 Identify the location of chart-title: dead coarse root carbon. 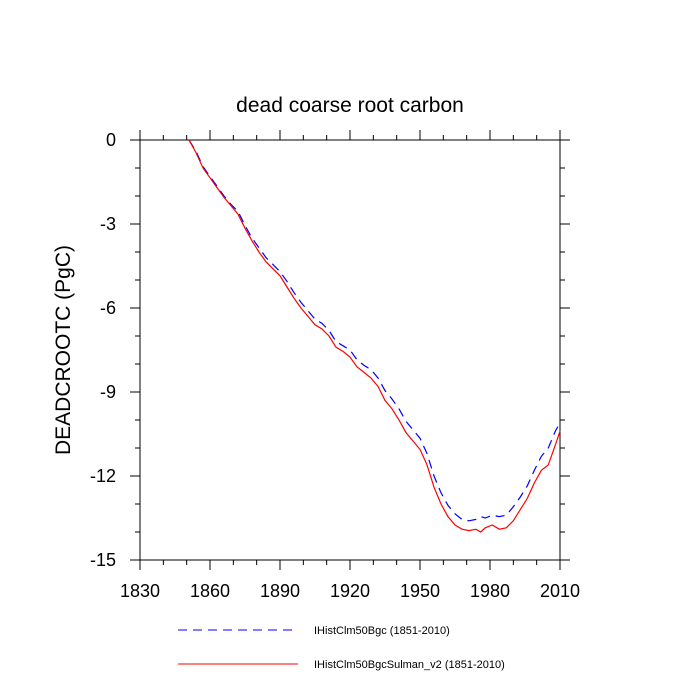
(350, 105).